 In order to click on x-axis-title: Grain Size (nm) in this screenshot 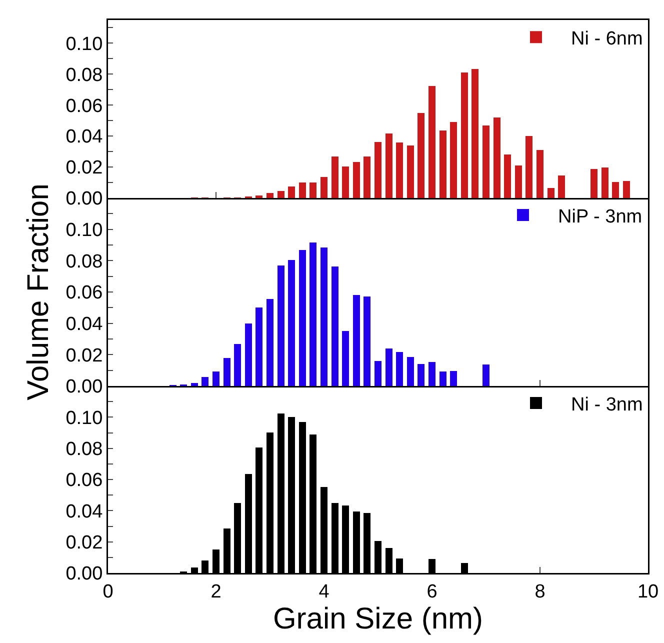, I will do `click(378, 619)`.